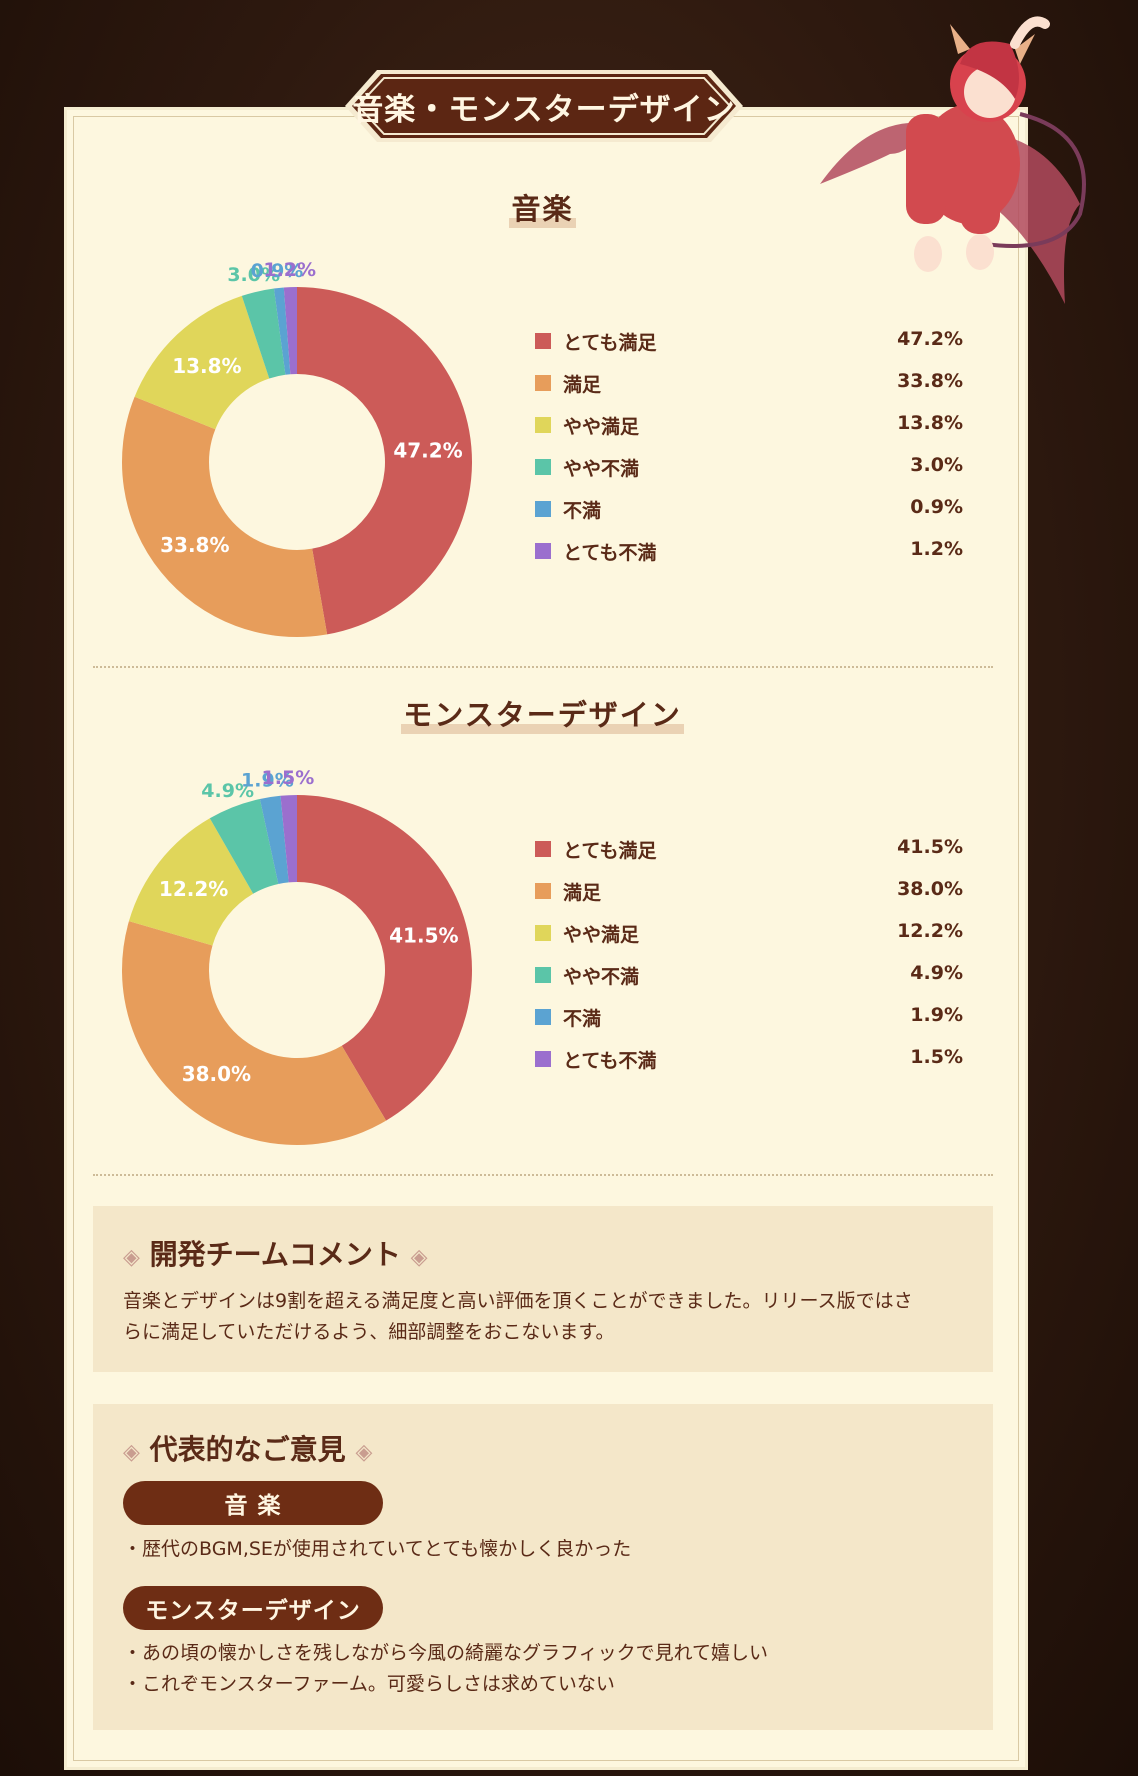 The image size is (1138, 1776). Describe the element at coordinates (749, 553) in the screenshot. I see `legend-row-very-dissatisfied: とても不満 1.2%` at that location.